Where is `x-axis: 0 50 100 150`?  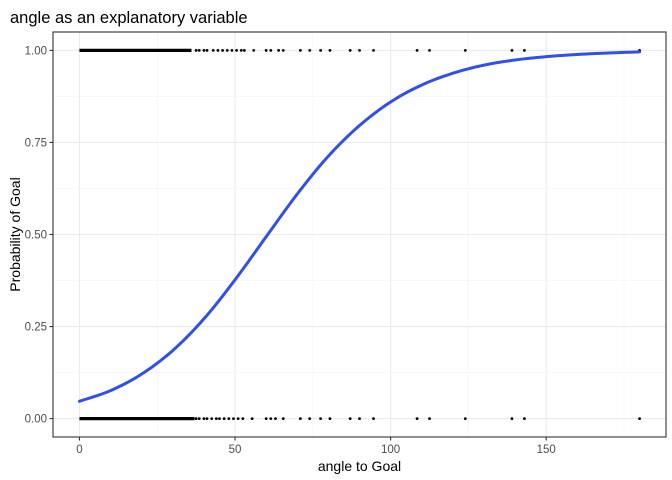 x-axis: 0 50 100 150 is located at coordinates (316, 446).